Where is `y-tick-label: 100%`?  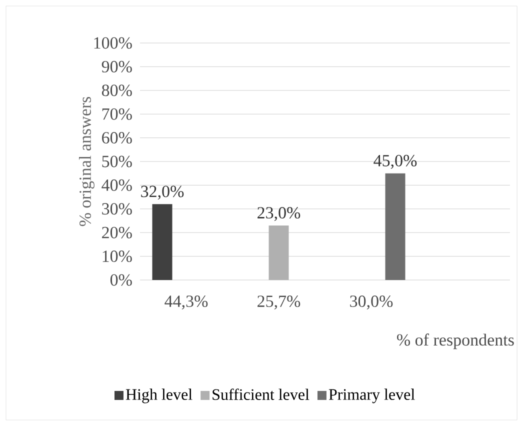
y-tick-label: 100% is located at coordinates (113, 43).